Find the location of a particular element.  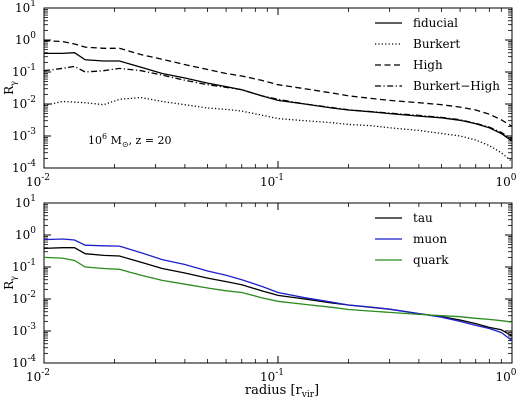

x-axis-label: radius [rvir] is located at coordinates (282, 391).